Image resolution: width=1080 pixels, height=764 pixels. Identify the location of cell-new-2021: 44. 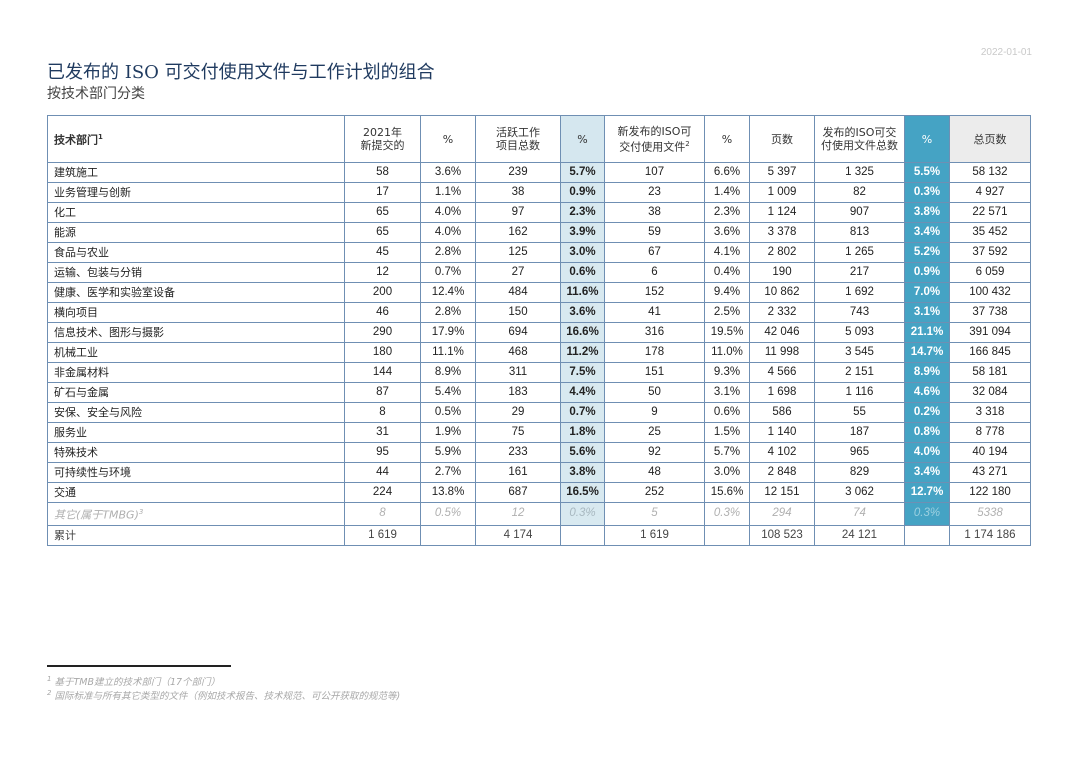
(382, 472).